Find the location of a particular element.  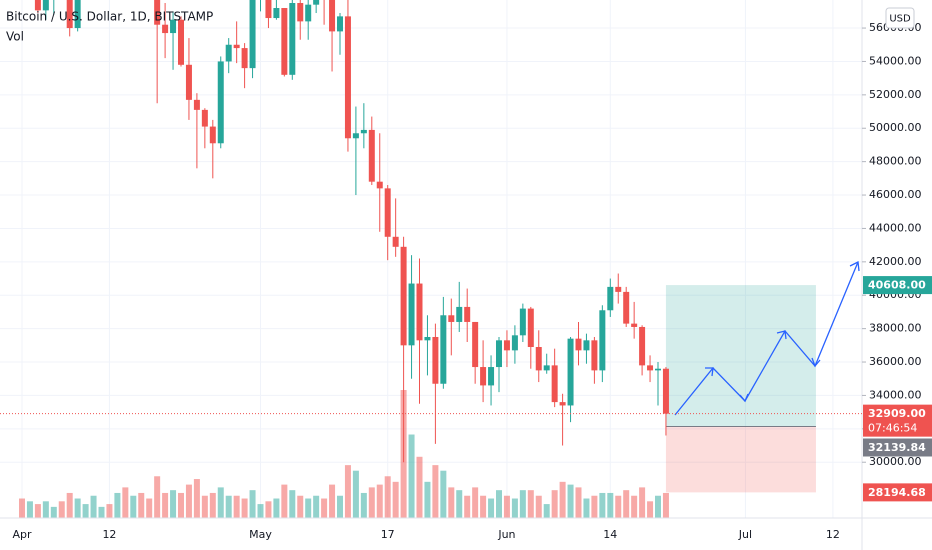

y-tick-label: 54000.00 is located at coordinates (895, 60).